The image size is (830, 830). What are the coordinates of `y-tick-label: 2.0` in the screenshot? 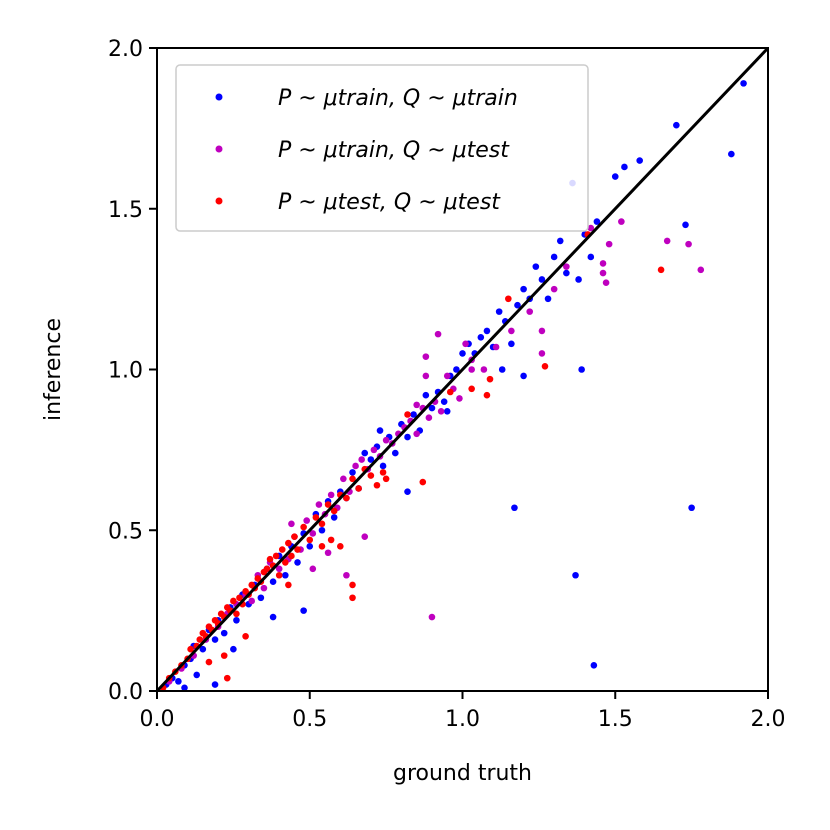 It's located at (125, 49).